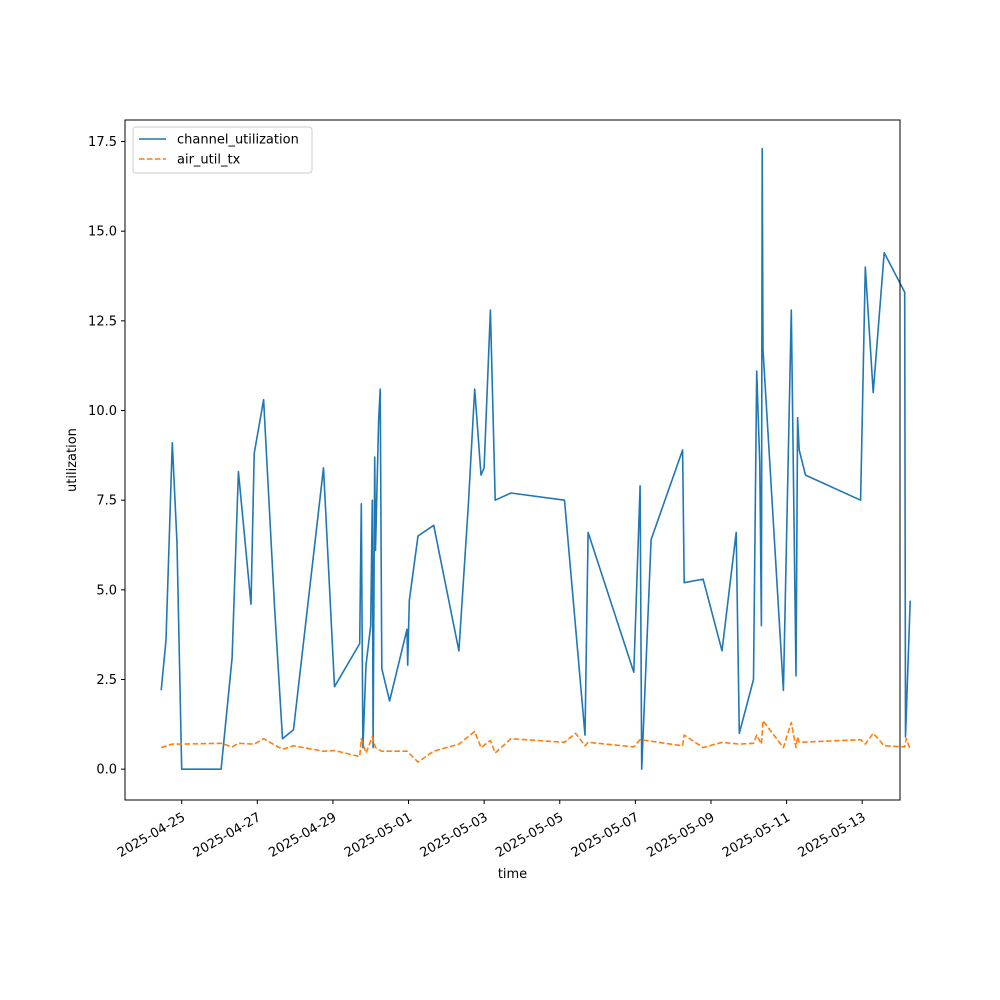 The width and height of the screenshot is (1000, 1000). Describe the element at coordinates (106, 590) in the screenshot. I see `y-tick-label: 5.0` at that location.